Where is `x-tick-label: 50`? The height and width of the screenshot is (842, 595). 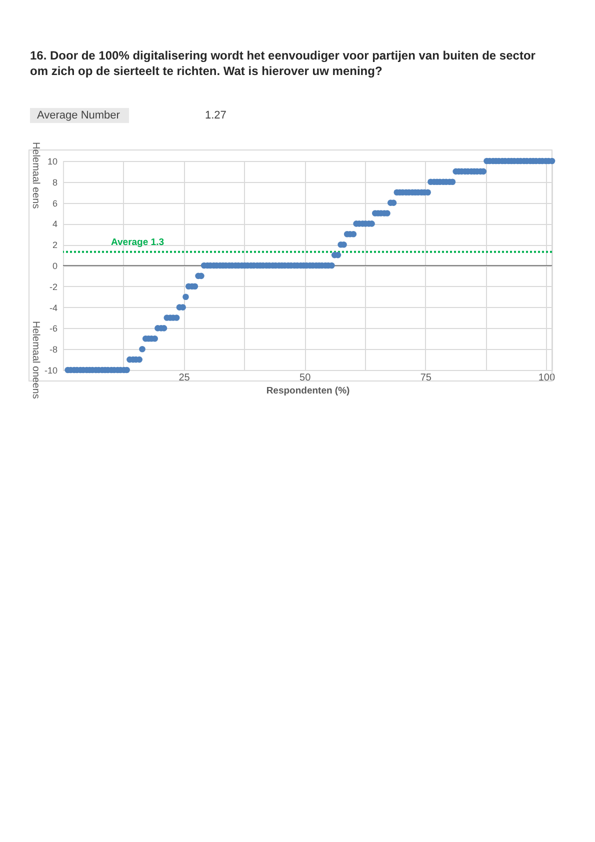 x-tick-label: 50 is located at coordinates (306, 378).